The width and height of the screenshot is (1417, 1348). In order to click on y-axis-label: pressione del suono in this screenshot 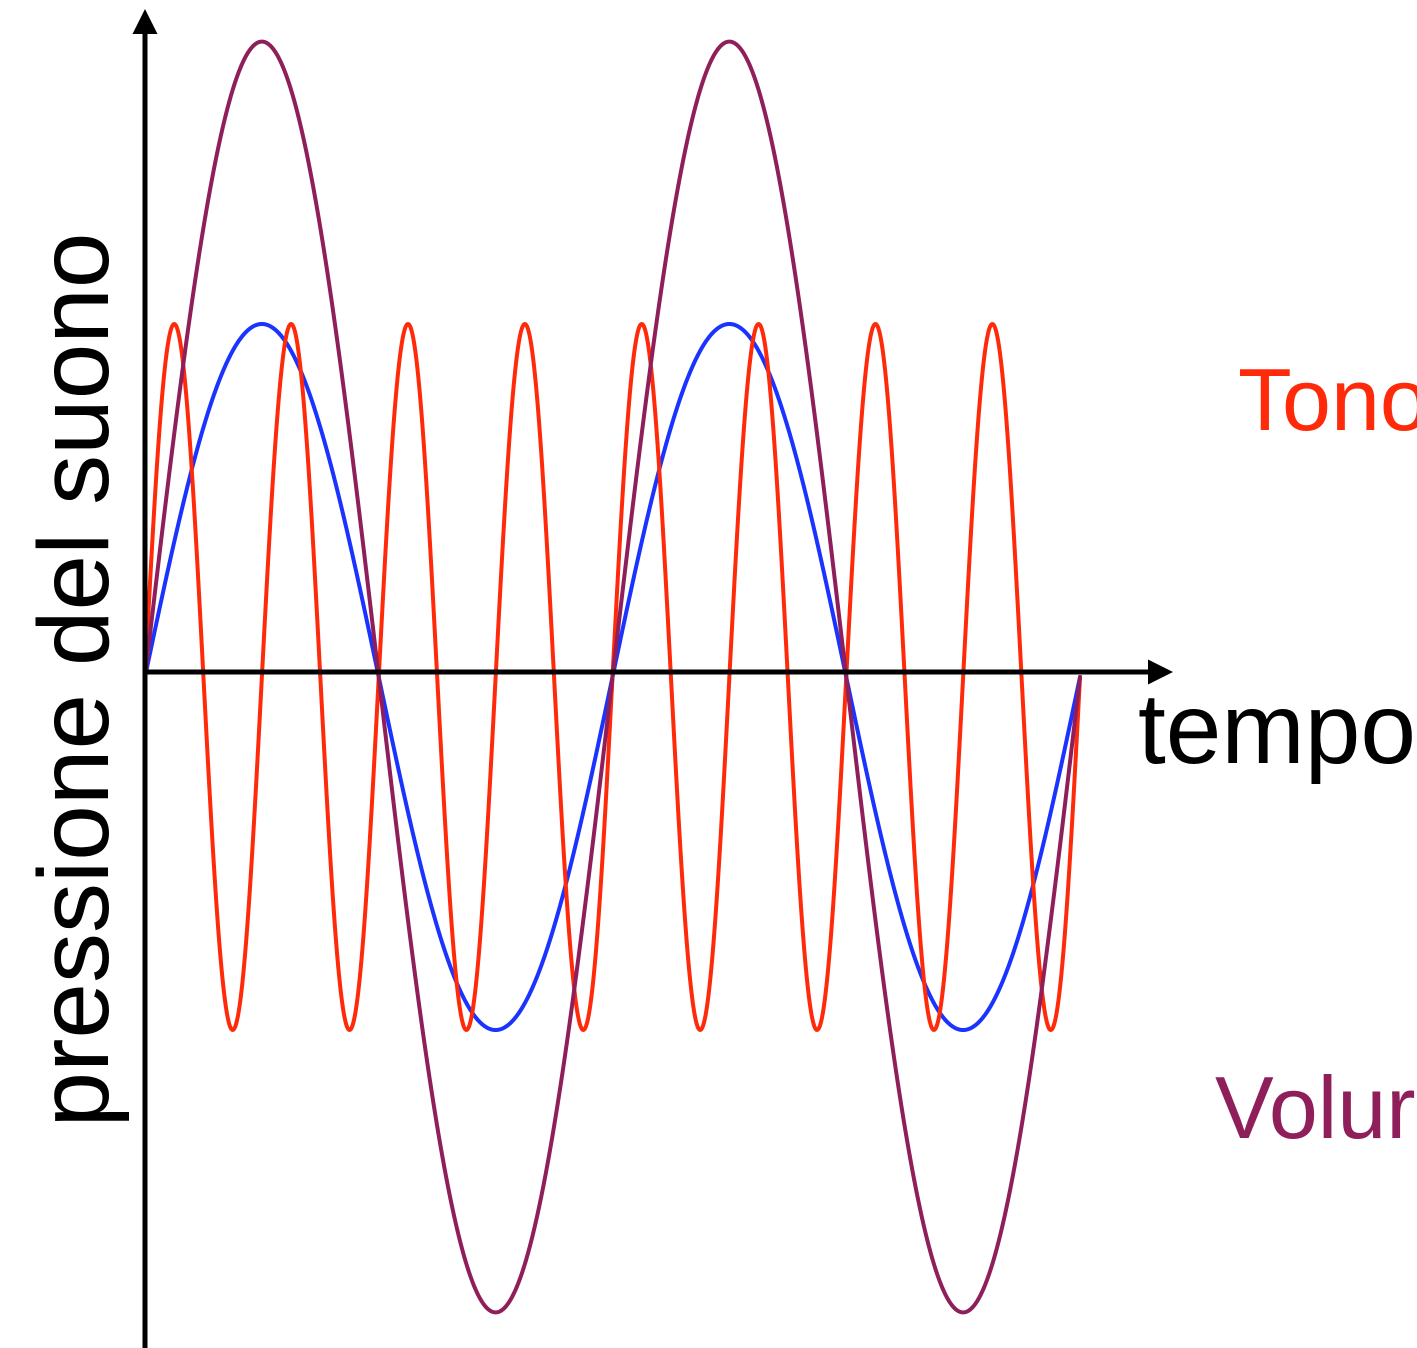, I will do `click(74, 679)`.